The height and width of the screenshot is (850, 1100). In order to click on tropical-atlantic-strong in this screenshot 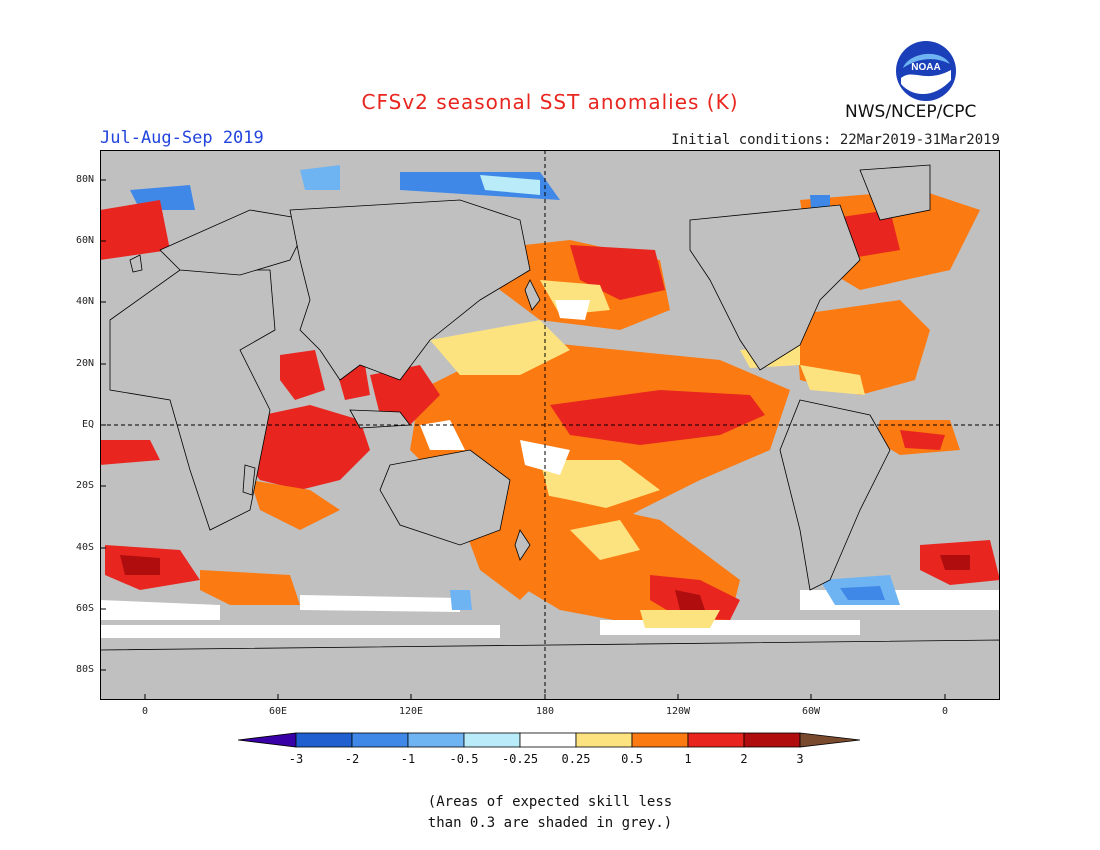, I will do `click(922, 440)`.